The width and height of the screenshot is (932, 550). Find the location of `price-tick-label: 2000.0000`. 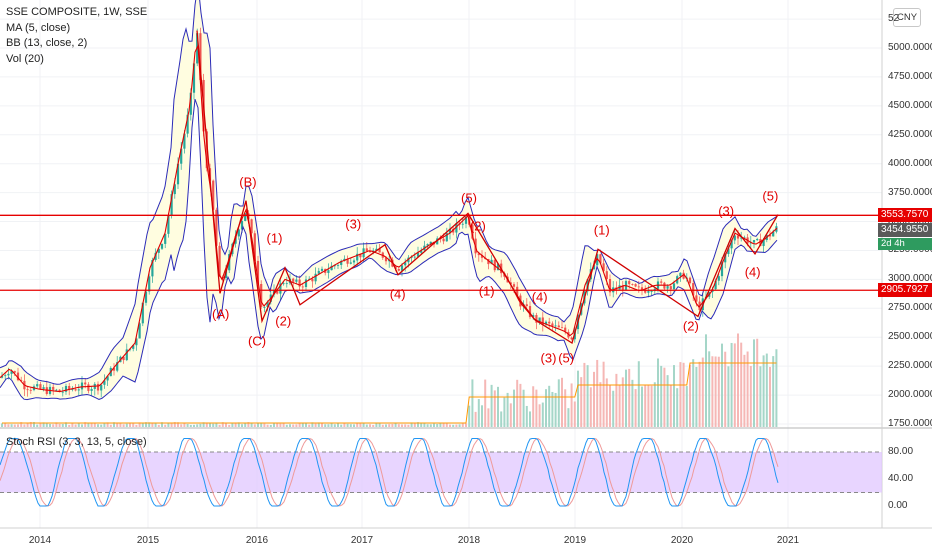

price-tick-label: 2000.0000 is located at coordinates (910, 395).